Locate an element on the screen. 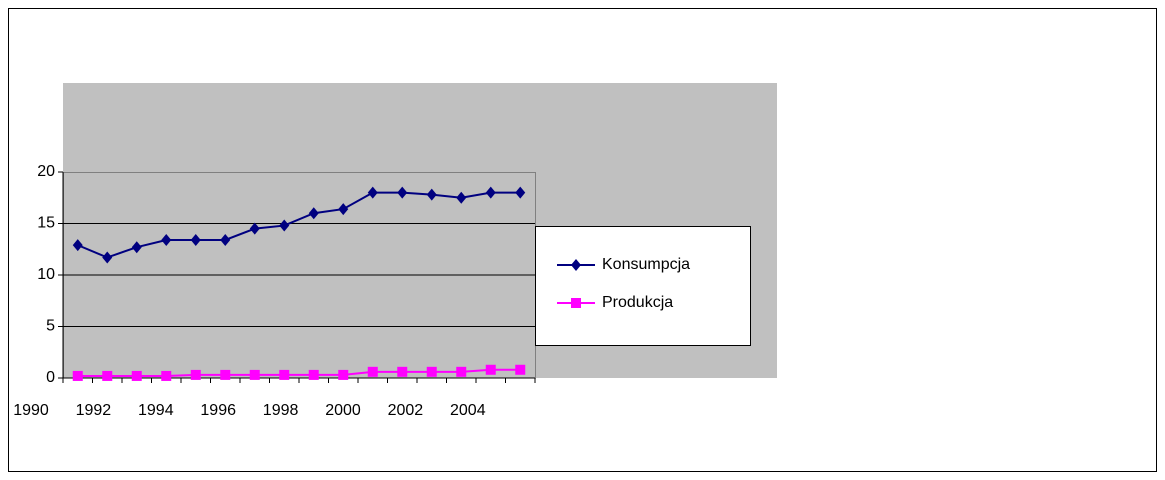 This screenshot has width=1165, height=480. x-tick-label: 2002 is located at coordinates (406, 410).